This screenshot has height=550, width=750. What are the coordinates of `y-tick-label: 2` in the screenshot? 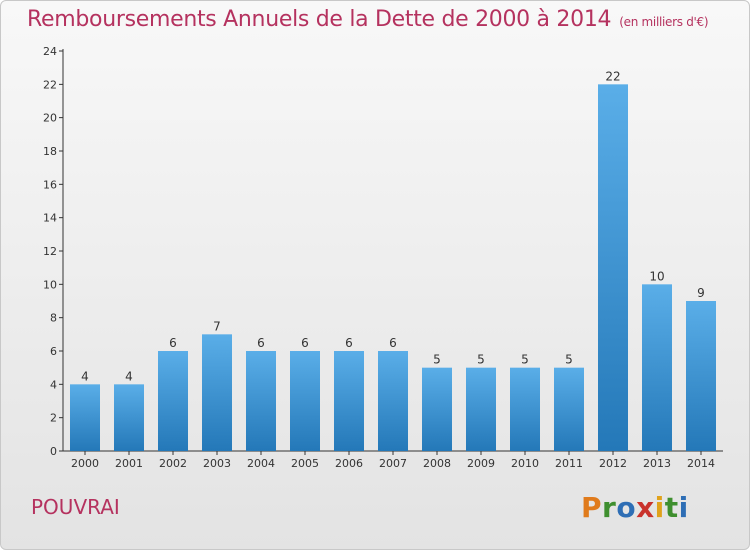 It's located at (53, 418).